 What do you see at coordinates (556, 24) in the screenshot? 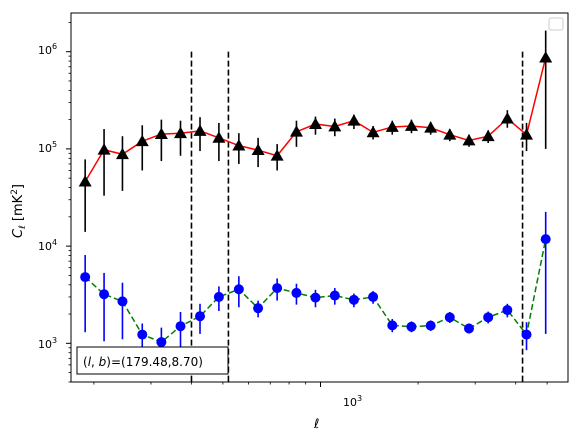
I see `legend-box` at bounding box center [556, 24].